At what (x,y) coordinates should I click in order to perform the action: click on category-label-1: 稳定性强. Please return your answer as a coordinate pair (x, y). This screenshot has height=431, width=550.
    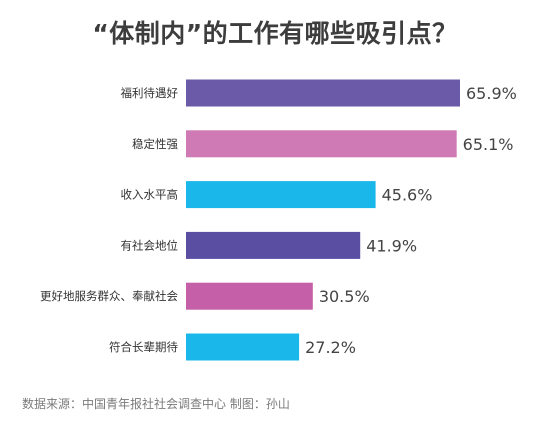
    Looking at the image, I should click on (155, 144).